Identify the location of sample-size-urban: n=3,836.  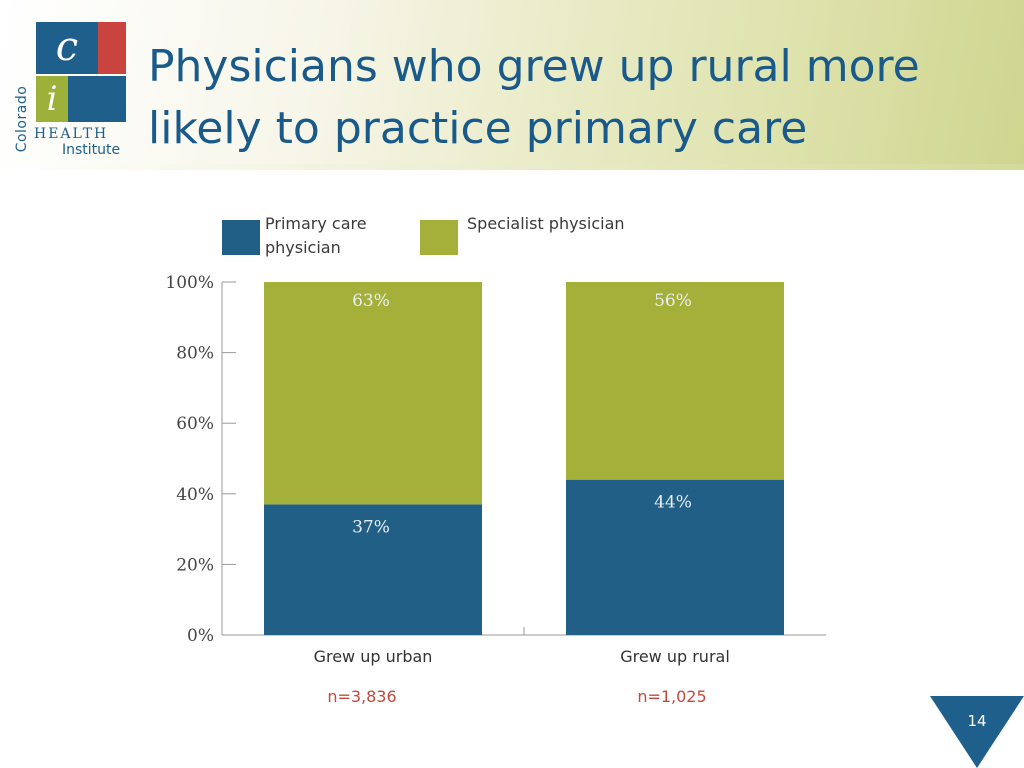
(362, 696).